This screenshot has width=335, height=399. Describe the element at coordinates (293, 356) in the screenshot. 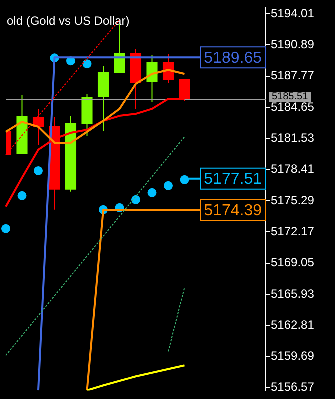

I see `y-tick-label: 5159.69` at that location.